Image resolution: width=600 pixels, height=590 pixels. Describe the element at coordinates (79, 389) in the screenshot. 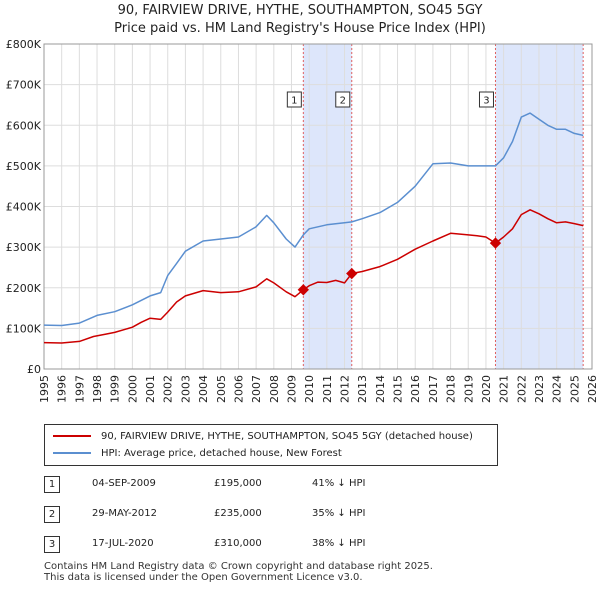

I see `x-tick-label: 1997` at that location.